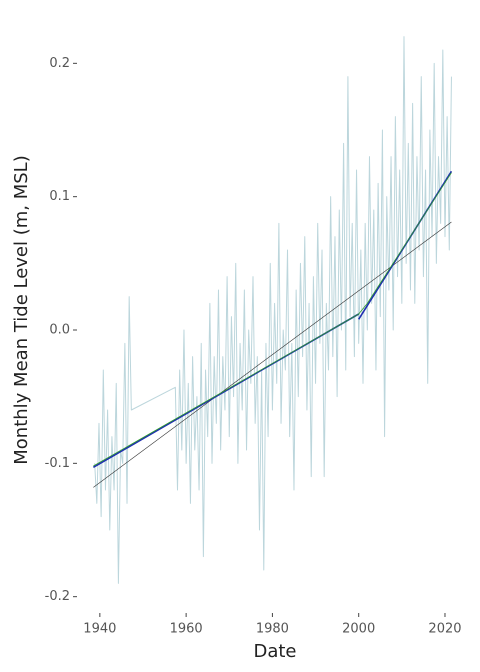 The image size is (480, 672). What do you see at coordinates (59, 63) in the screenshot?
I see `y-tick-label: 0.2` at bounding box center [59, 63].